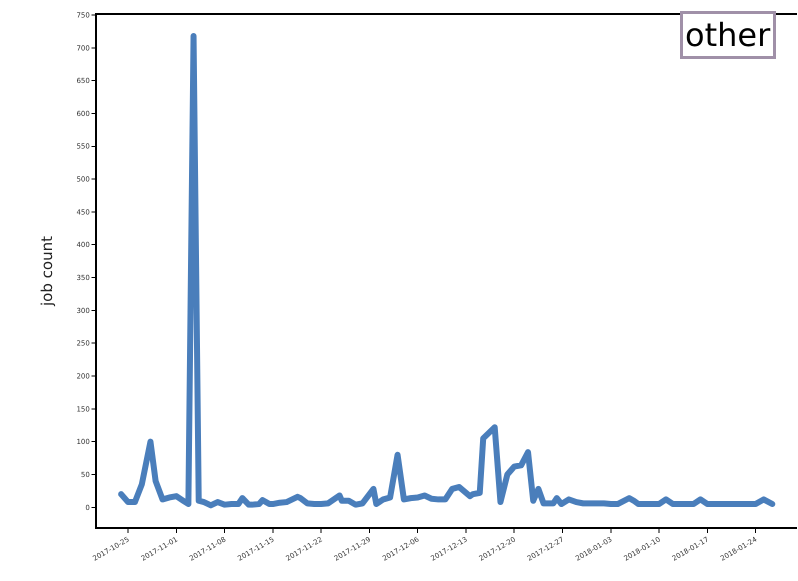 Image resolution: width=798 pixels, height=581 pixels. Describe the element at coordinates (728, 35) in the screenshot. I see `chart-title: other` at that location.